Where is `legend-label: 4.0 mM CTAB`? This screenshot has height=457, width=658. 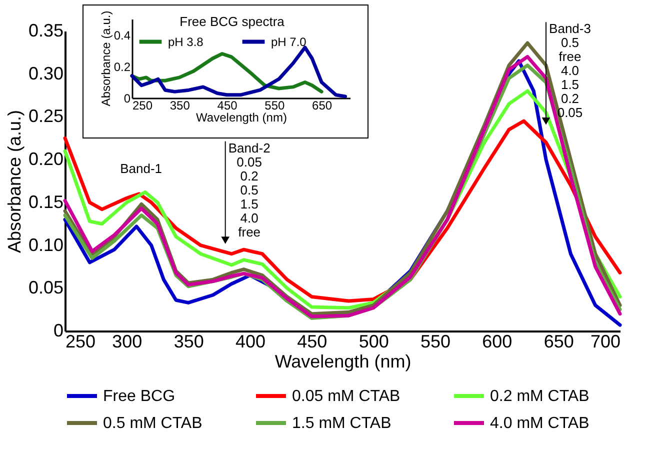
legend-label: 4.0 mM CTAB is located at coordinates (540, 423).